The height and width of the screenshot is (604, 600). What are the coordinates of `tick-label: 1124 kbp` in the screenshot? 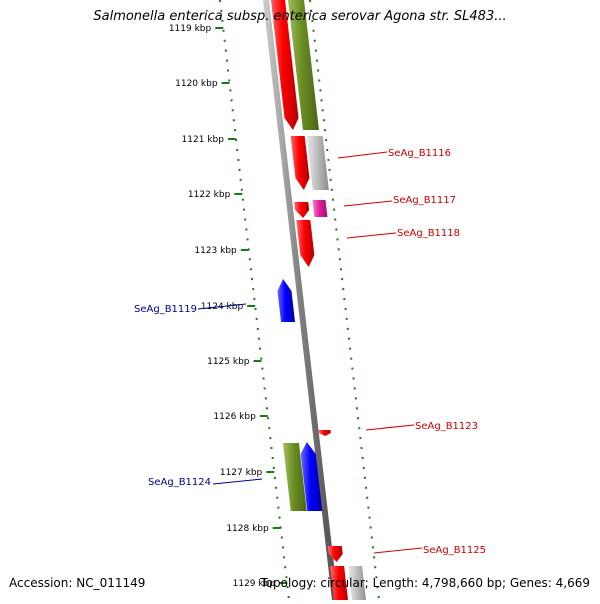 It's located at (222, 307).